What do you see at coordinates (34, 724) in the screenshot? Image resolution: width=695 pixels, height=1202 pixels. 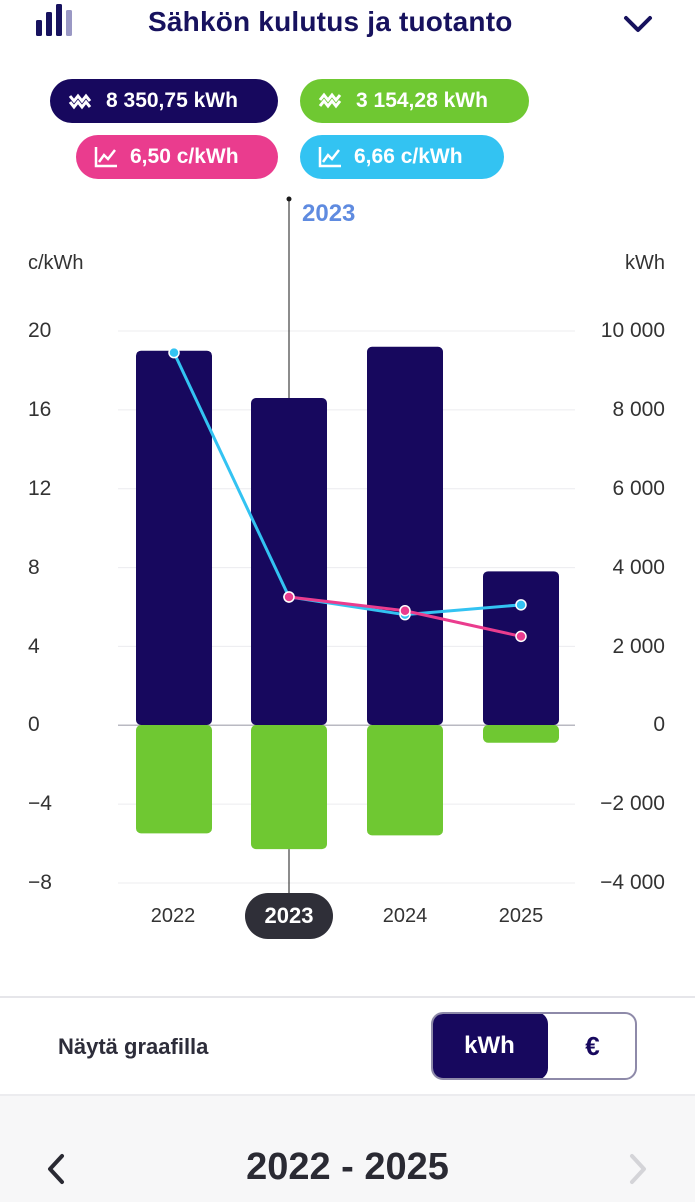 I see `left-tick: 0` at bounding box center [34, 724].